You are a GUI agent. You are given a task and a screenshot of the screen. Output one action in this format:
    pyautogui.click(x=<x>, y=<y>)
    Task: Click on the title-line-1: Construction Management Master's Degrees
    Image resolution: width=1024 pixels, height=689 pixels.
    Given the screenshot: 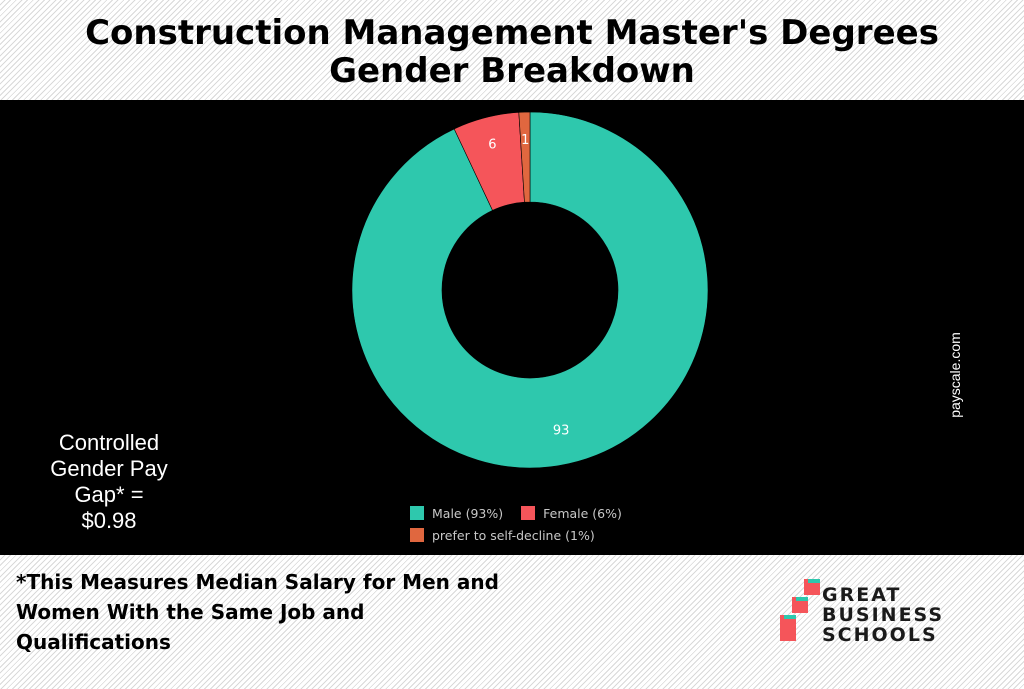 What is the action you would take?
    pyautogui.click(x=512, y=33)
    